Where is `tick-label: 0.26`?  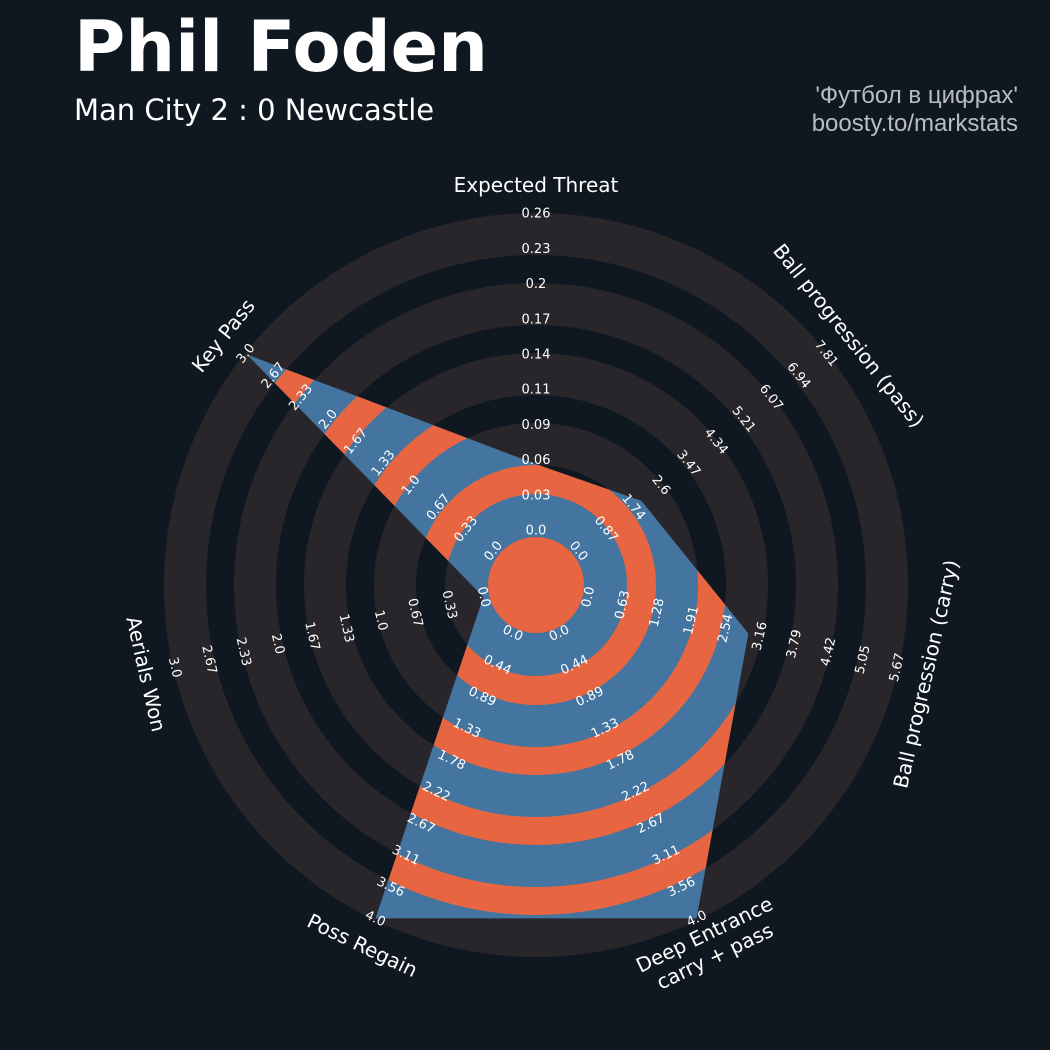
tick-label: 0.26 is located at coordinates (536, 214).